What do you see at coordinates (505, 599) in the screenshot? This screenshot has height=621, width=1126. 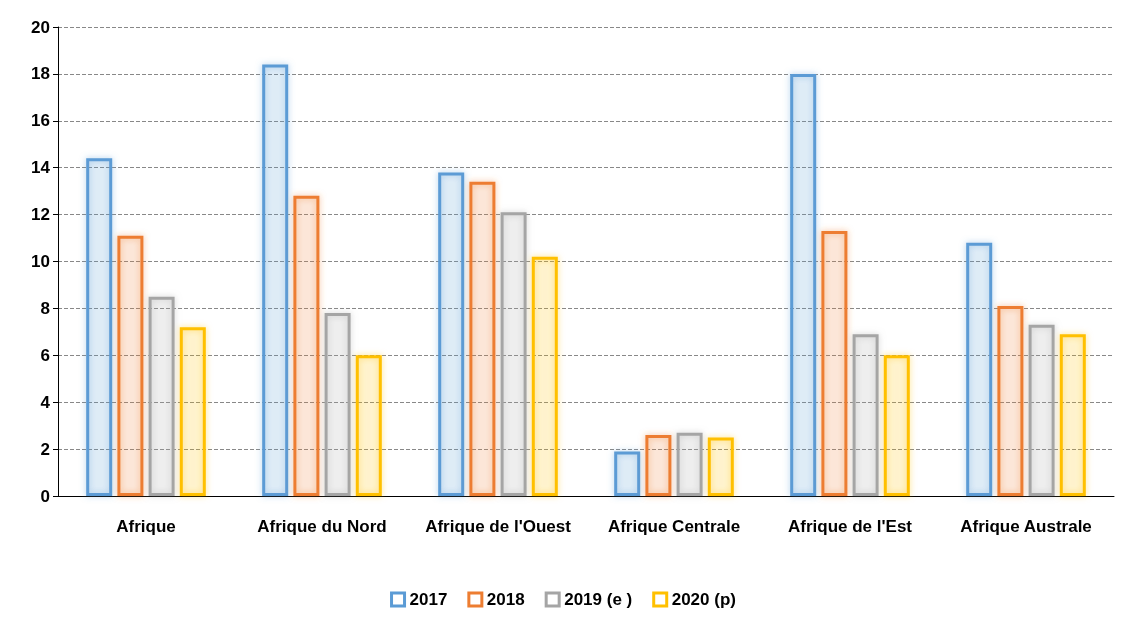 I see `legend-label: 2018` at bounding box center [505, 599].